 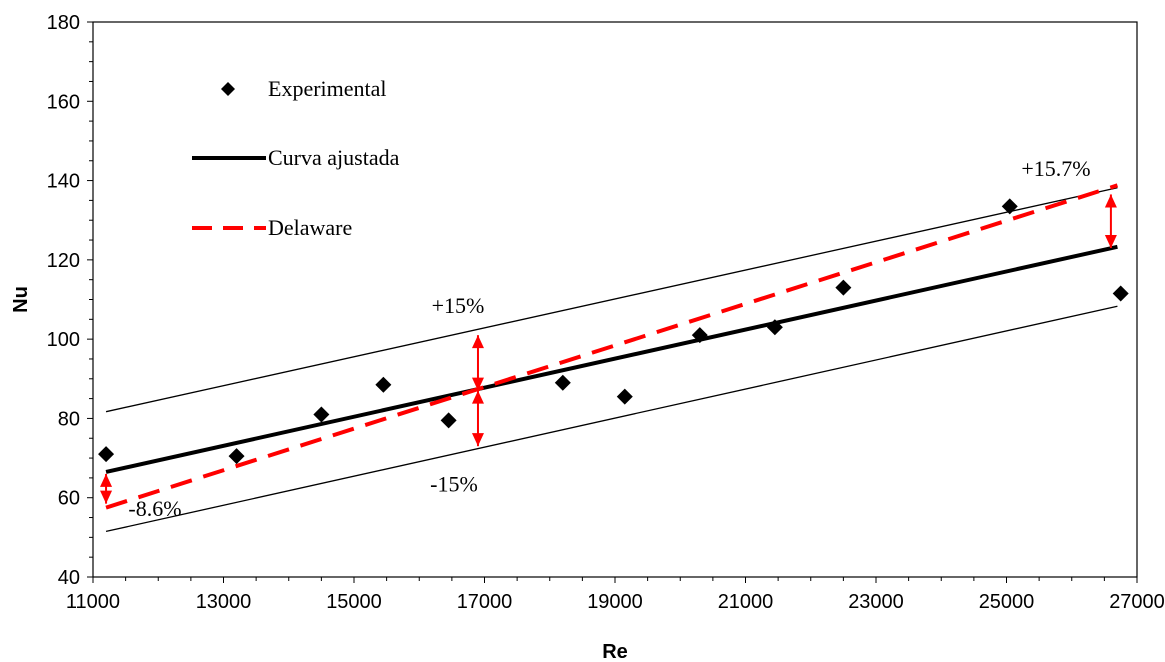 I want to click on x-tick-label: 27000, so click(x=1137, y=602).